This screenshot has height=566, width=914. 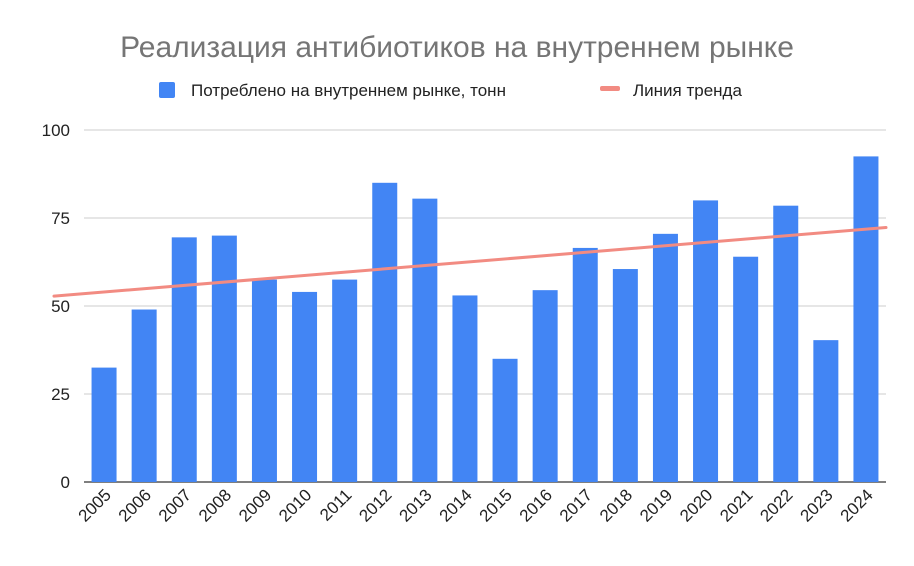 What do you see at coordinates (736, 505) in the screenshot?
I see `x-tick-label: 2021` at bounding box center [736, 505].